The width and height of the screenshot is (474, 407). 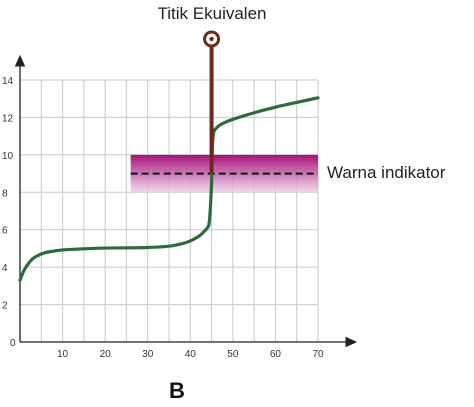 I want to click on x-tick-label-10: 10, so click(x=63, y=354).